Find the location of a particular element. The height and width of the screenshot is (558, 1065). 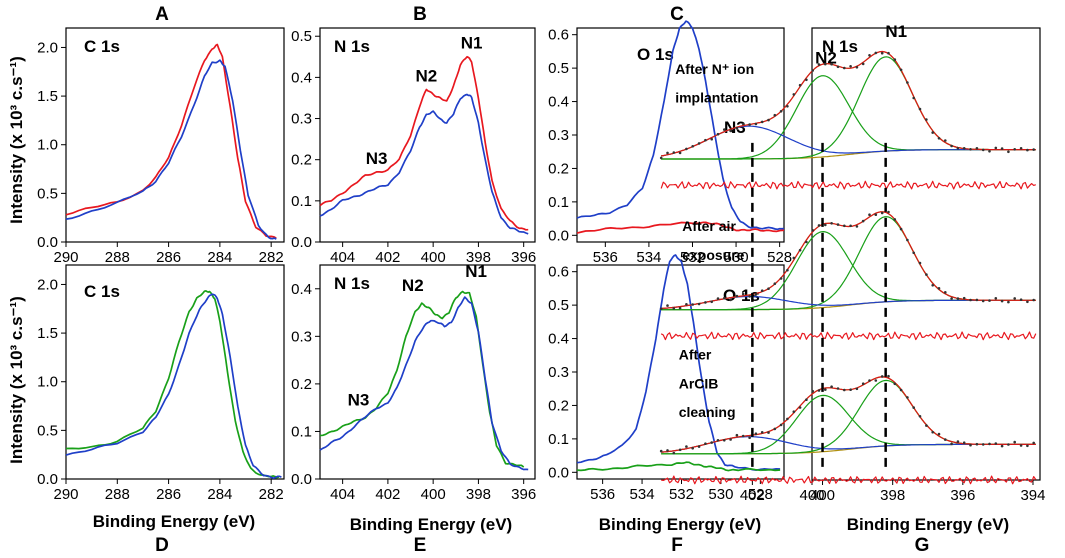

panel-c: 536 534 532 530 528 0.0 0.1 0.2 0.3 0.4 0.5 0.6 O 1s is located at coordinates (670, 143).